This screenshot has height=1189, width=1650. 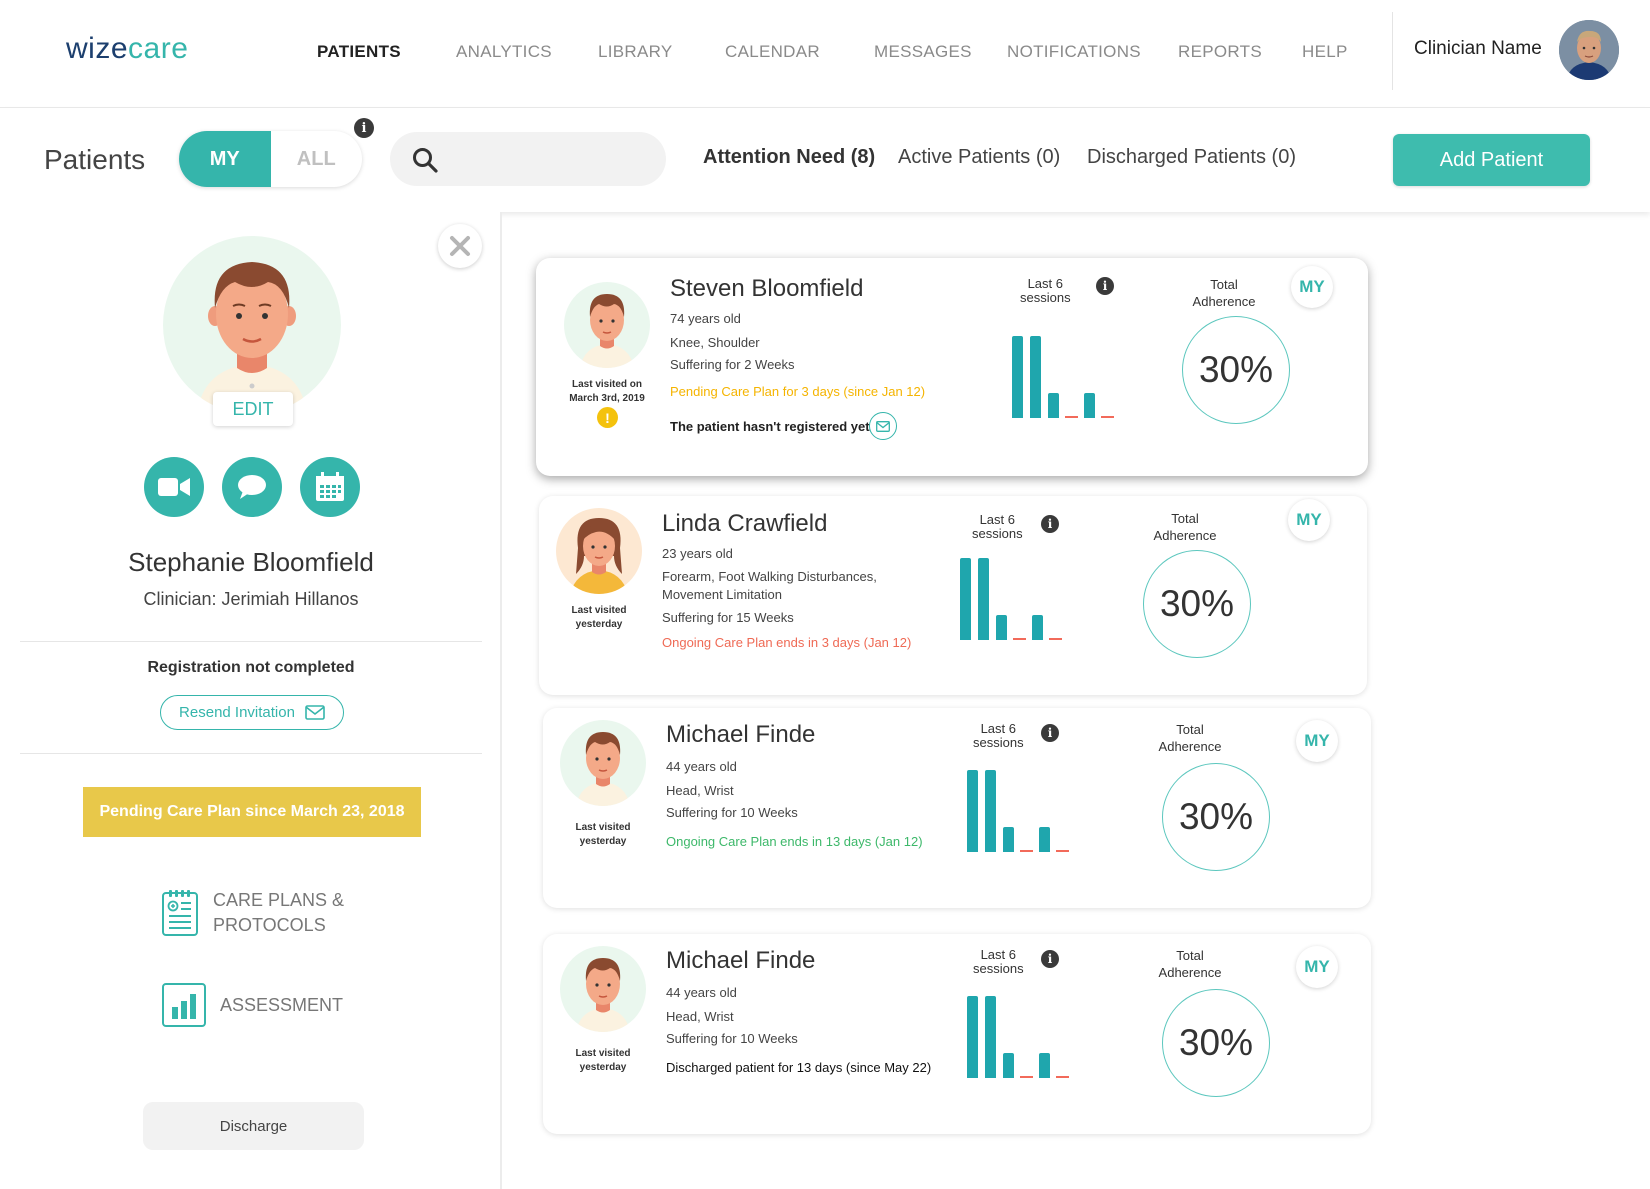 I want to click on message-button, so click(x=252, y=487).